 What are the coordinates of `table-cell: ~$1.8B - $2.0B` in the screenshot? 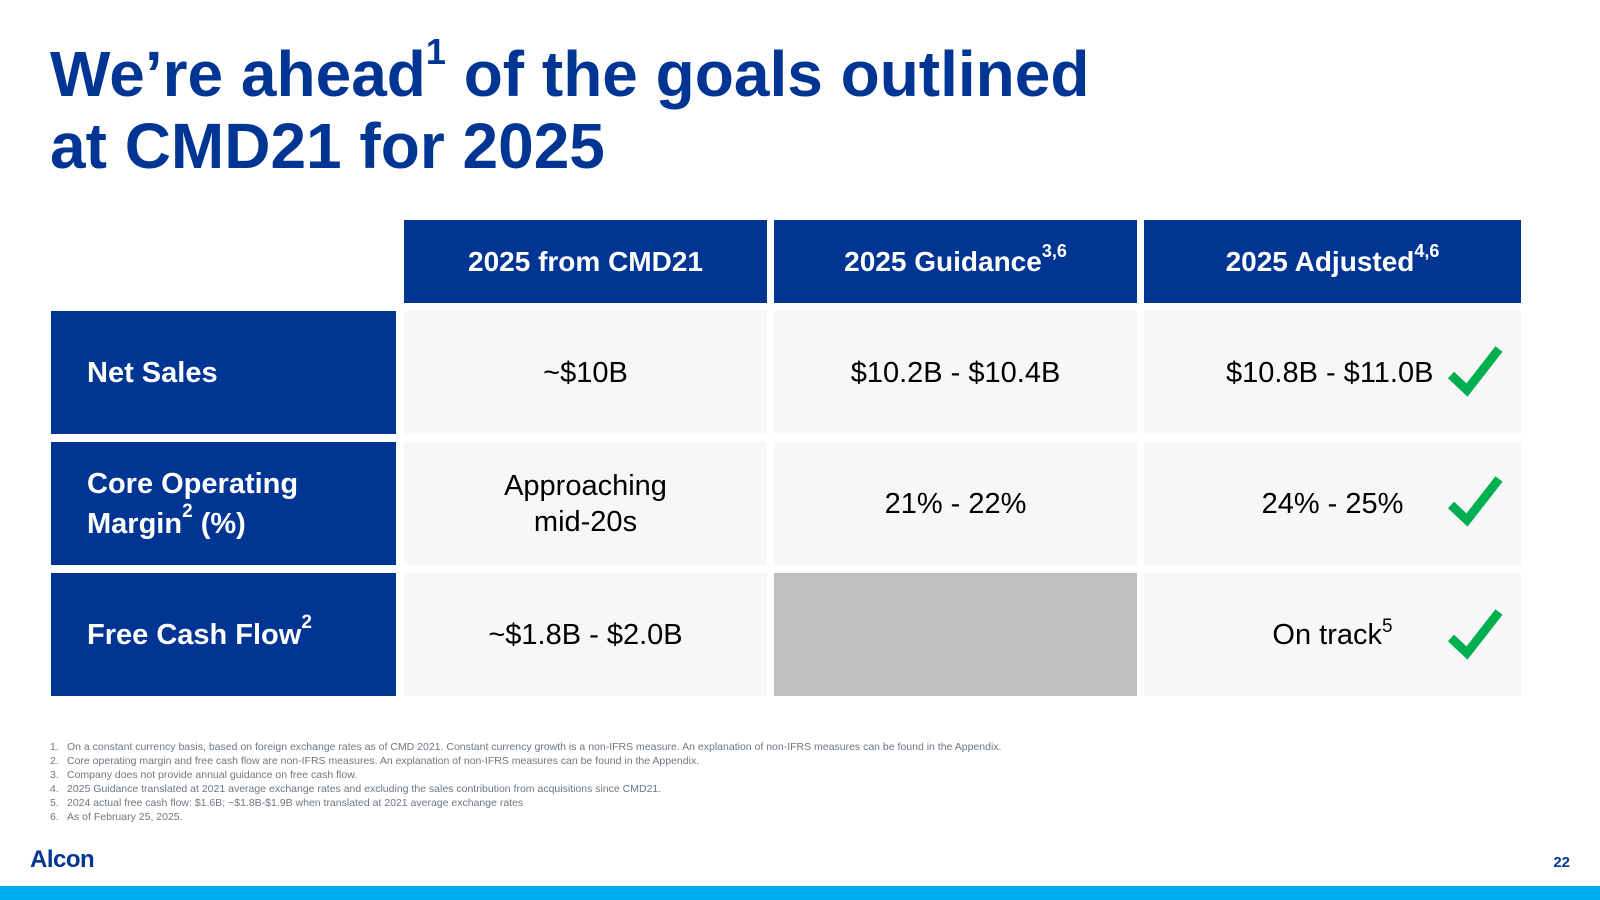 It's located at (585, 634).